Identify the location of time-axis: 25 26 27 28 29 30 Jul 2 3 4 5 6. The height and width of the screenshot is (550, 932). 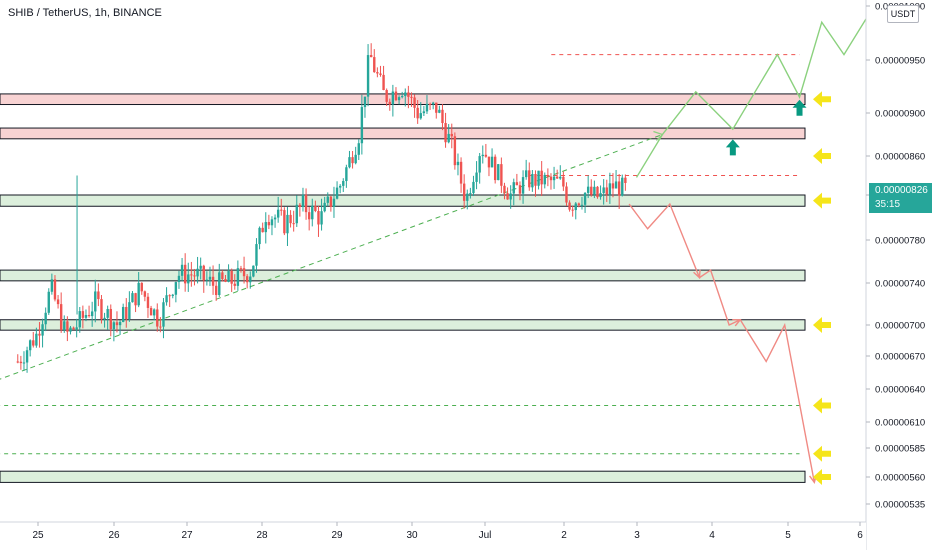
(433, 535).